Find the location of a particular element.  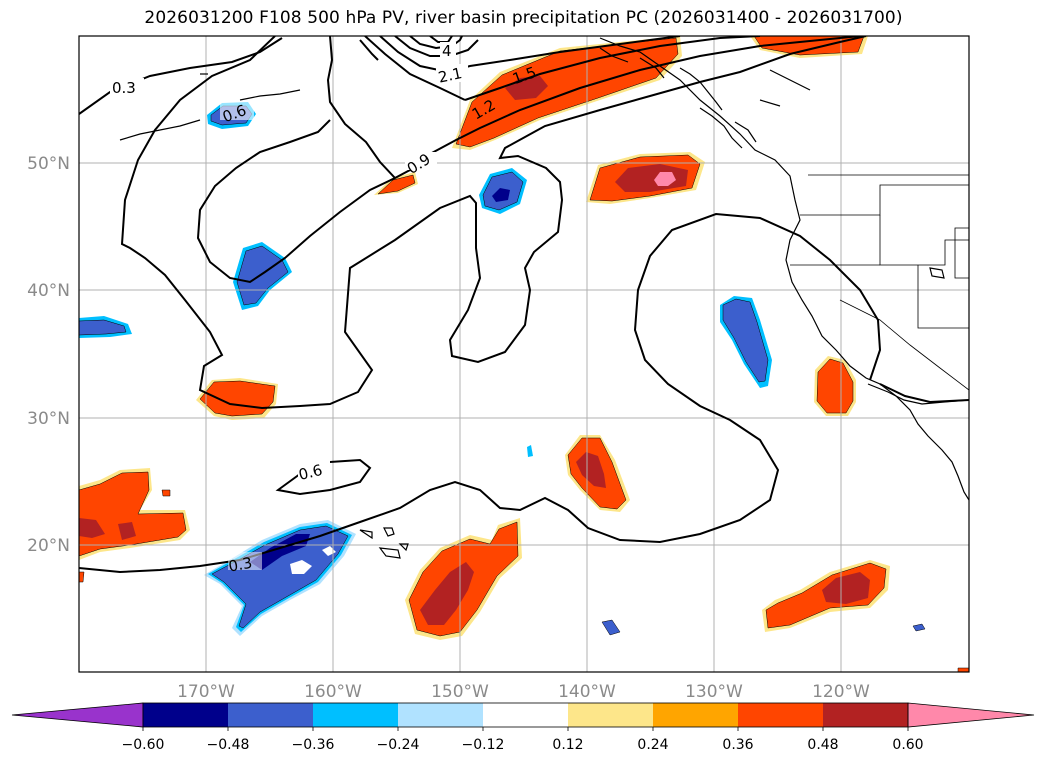

lat-label: 20°N is located at coordinates (48, 546).